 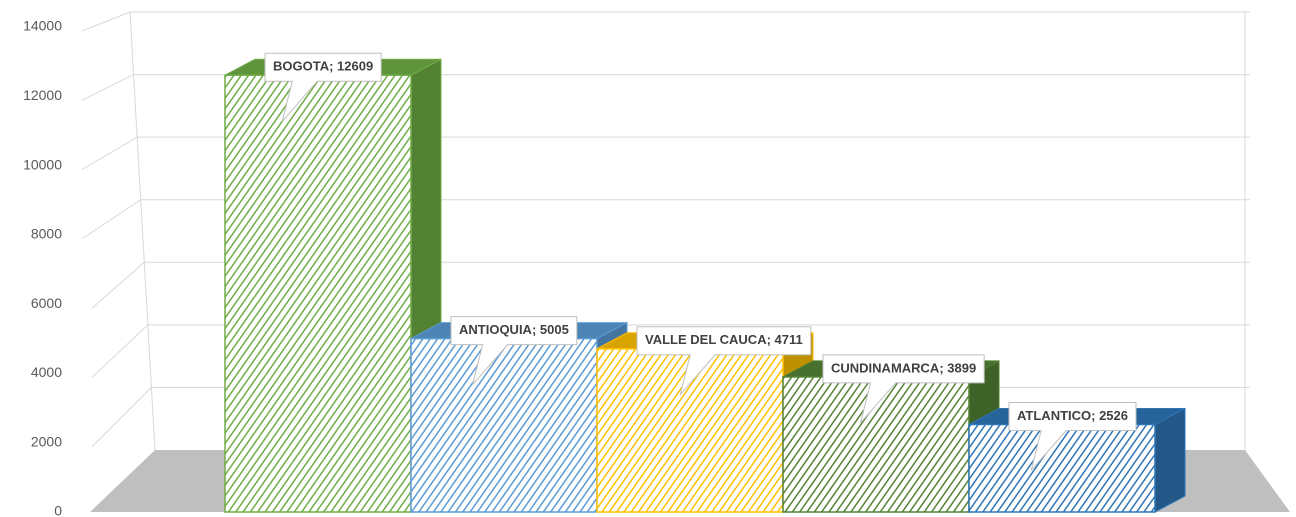 I want to click on data-label: ATLANTICO; 2526, so click(x=1072, y=415).